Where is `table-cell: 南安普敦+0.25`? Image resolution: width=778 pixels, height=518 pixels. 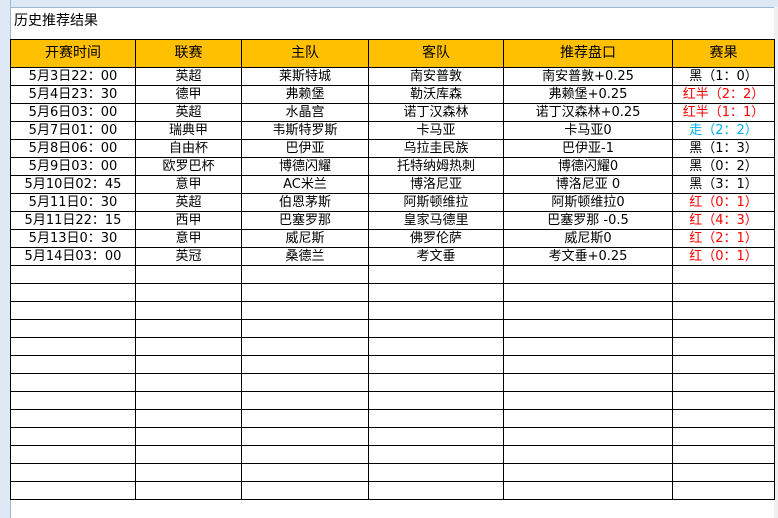 table-cell: 南安普敦+0.25 is located at coordinates (588, 76).